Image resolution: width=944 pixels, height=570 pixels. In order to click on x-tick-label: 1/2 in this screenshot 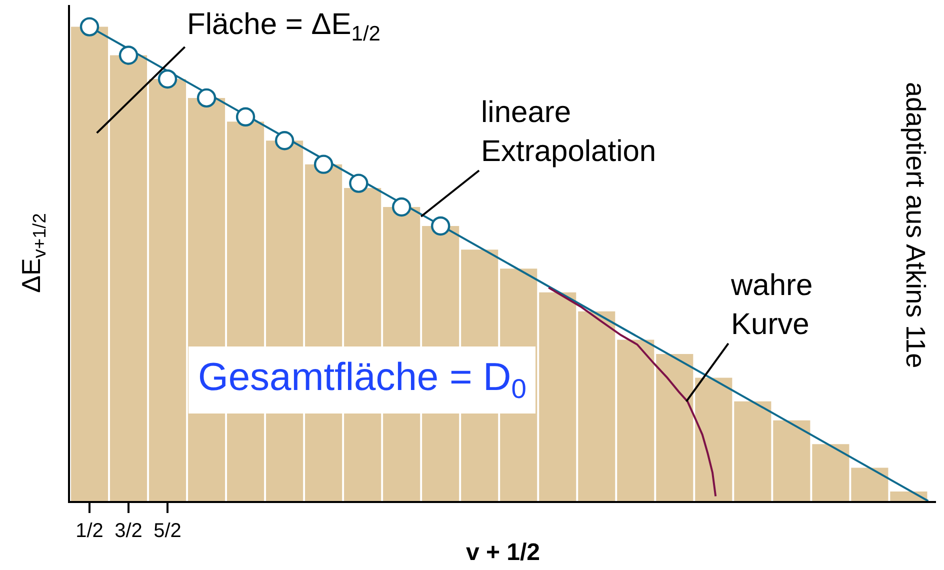, I will do `click(90, 531)`.